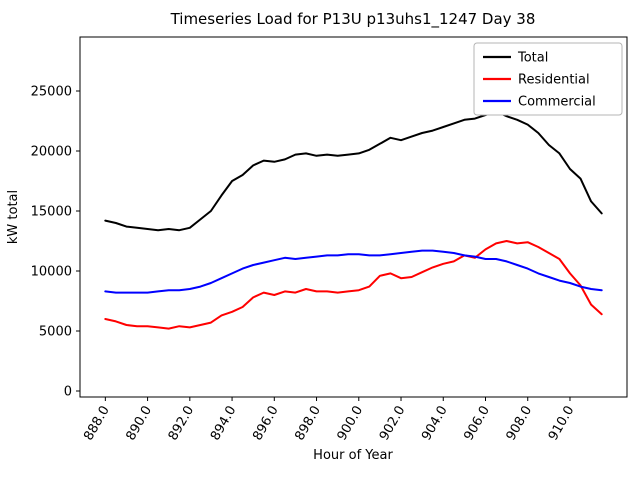 The image size is (640, 480). I want to click on legend: Total Residential Commercial, so click(548, 79).